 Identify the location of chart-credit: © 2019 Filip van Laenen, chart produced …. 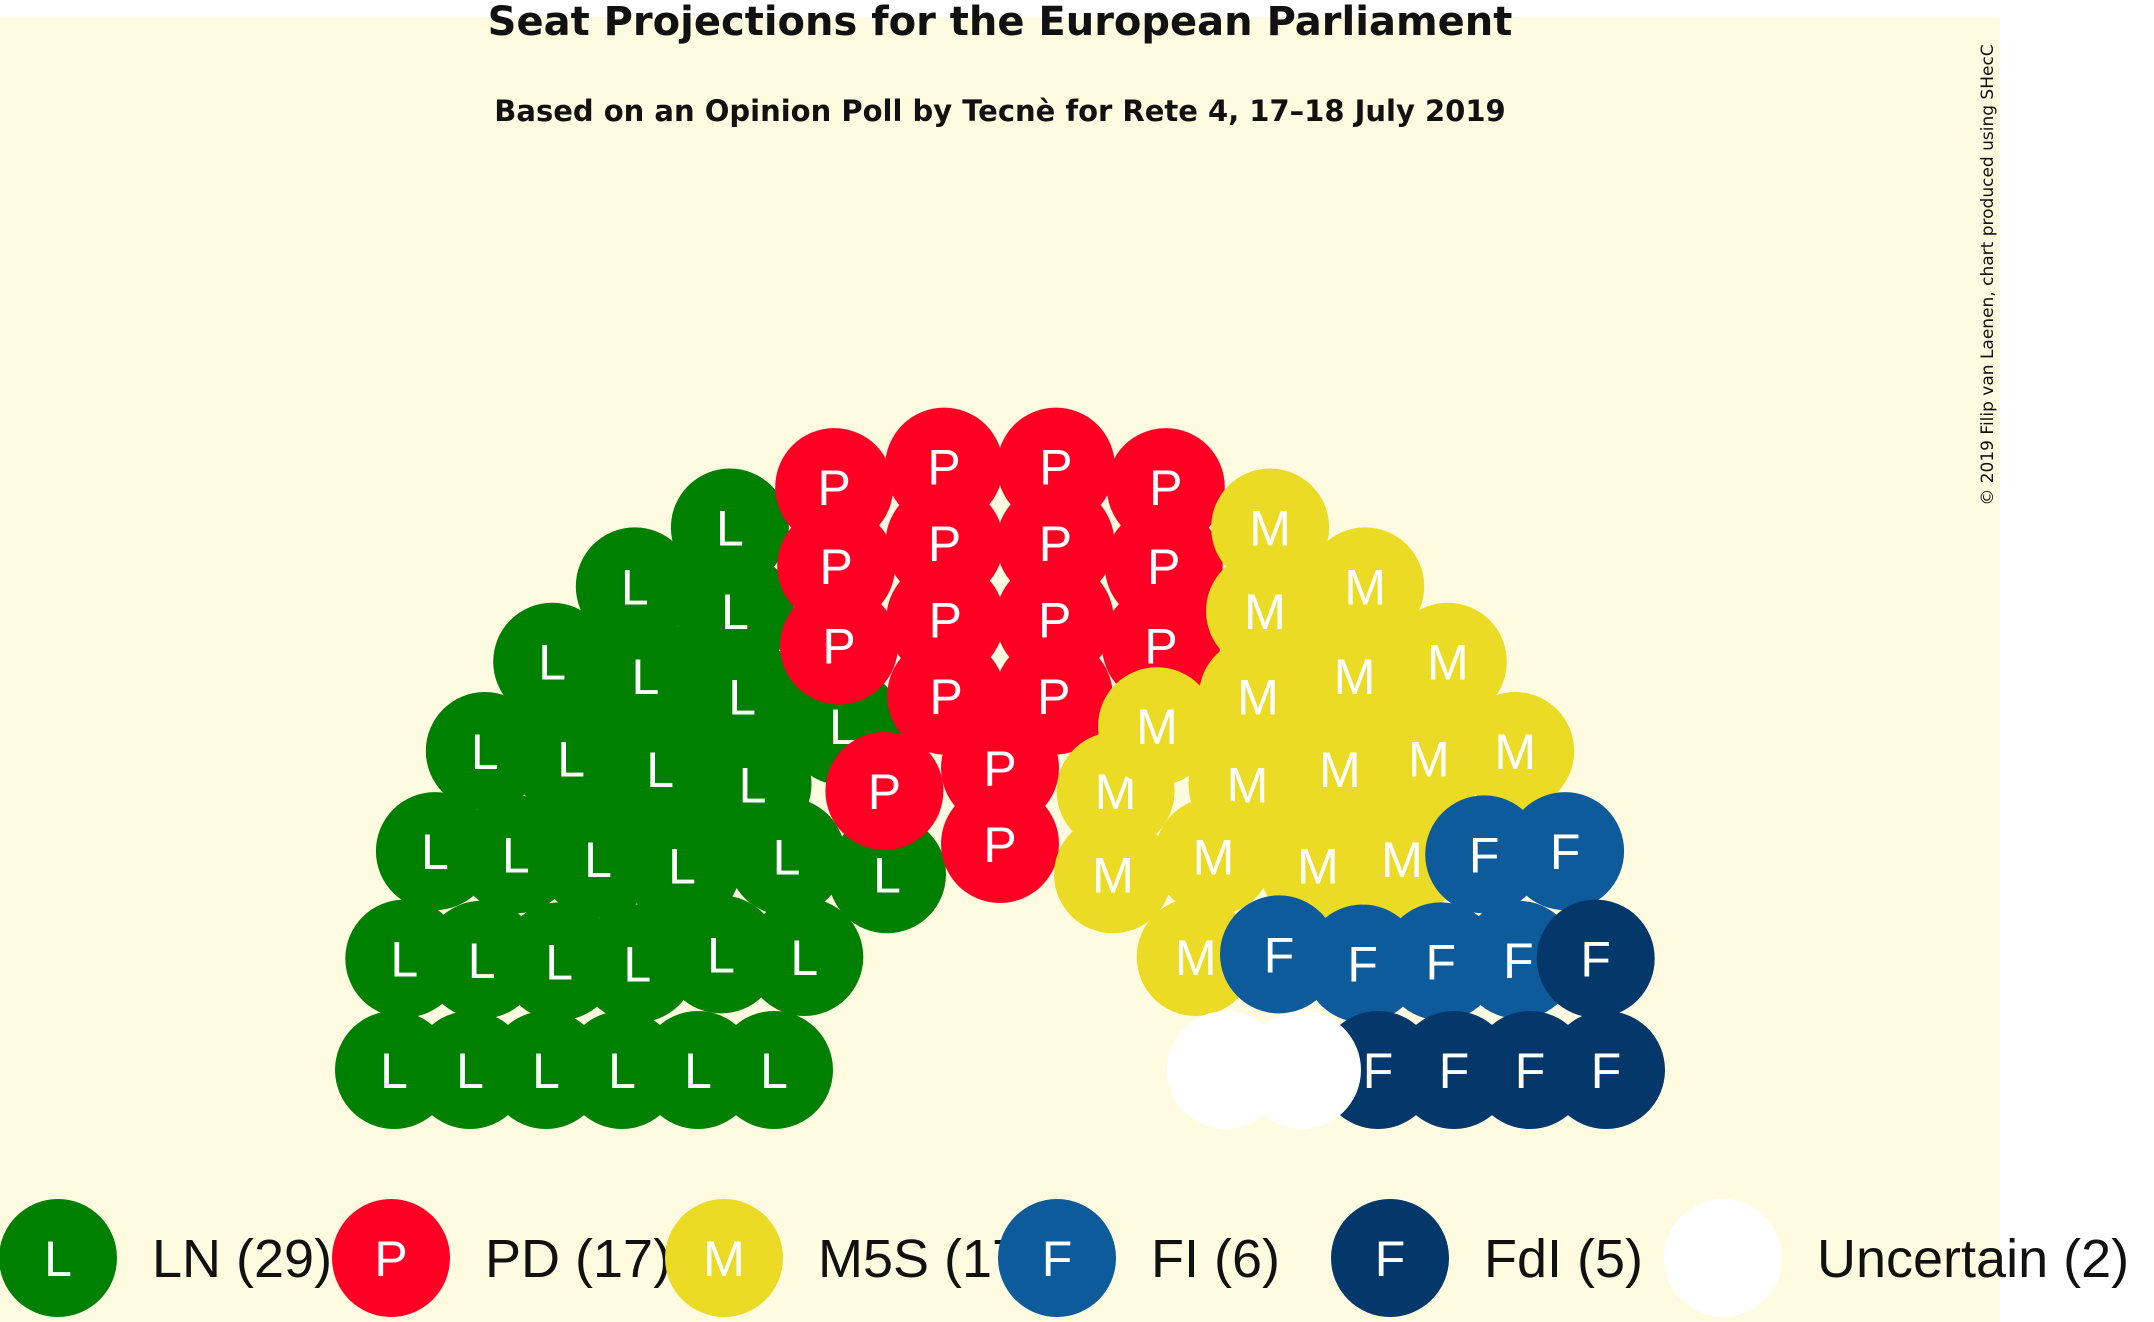
(1988, 274).